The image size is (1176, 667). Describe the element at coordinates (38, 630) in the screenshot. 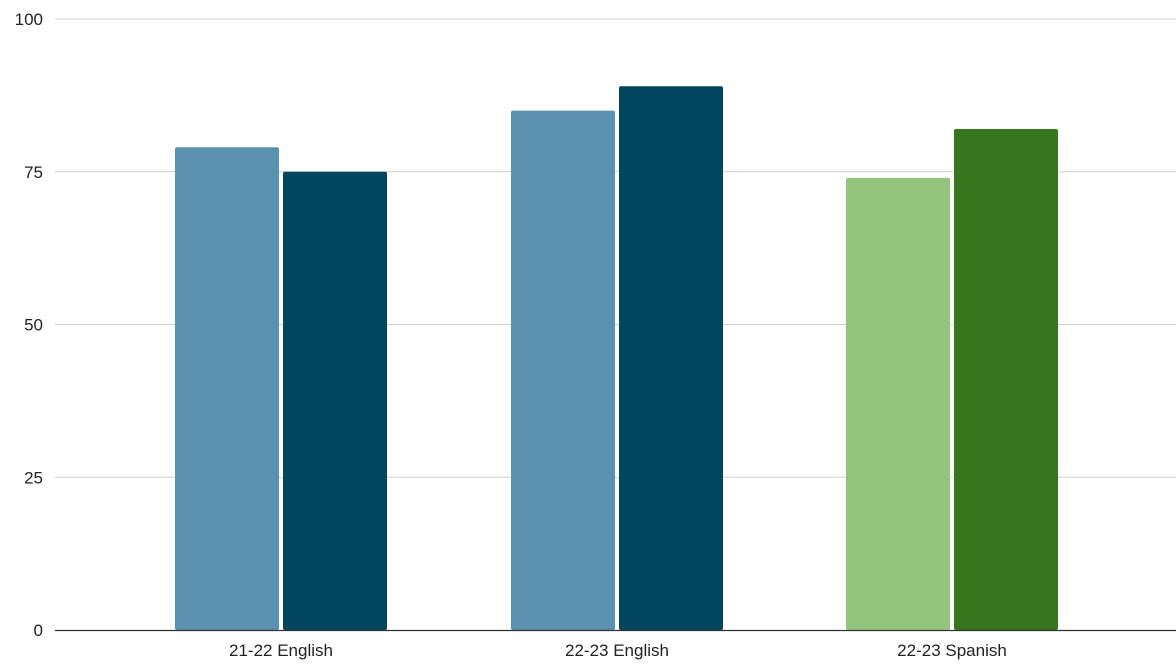

I see `y-tick-label: 0` at that location.